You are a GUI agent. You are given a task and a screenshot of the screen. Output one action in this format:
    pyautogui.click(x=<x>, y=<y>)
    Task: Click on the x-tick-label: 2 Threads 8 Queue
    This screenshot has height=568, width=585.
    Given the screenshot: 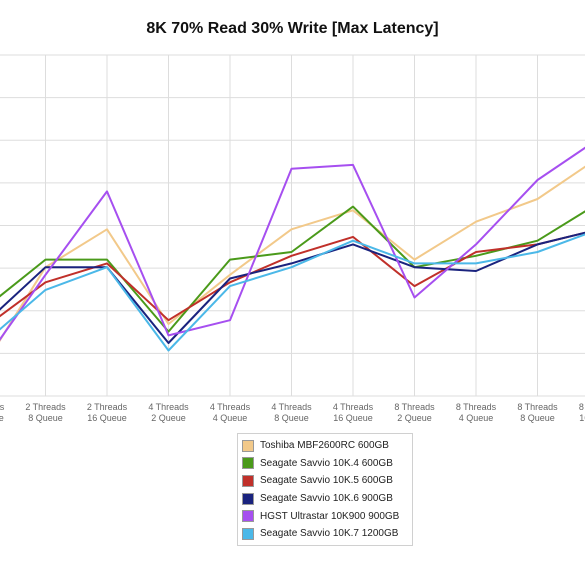 What is the action you would take?
    pyautogui.click(x=45, y=412)
    